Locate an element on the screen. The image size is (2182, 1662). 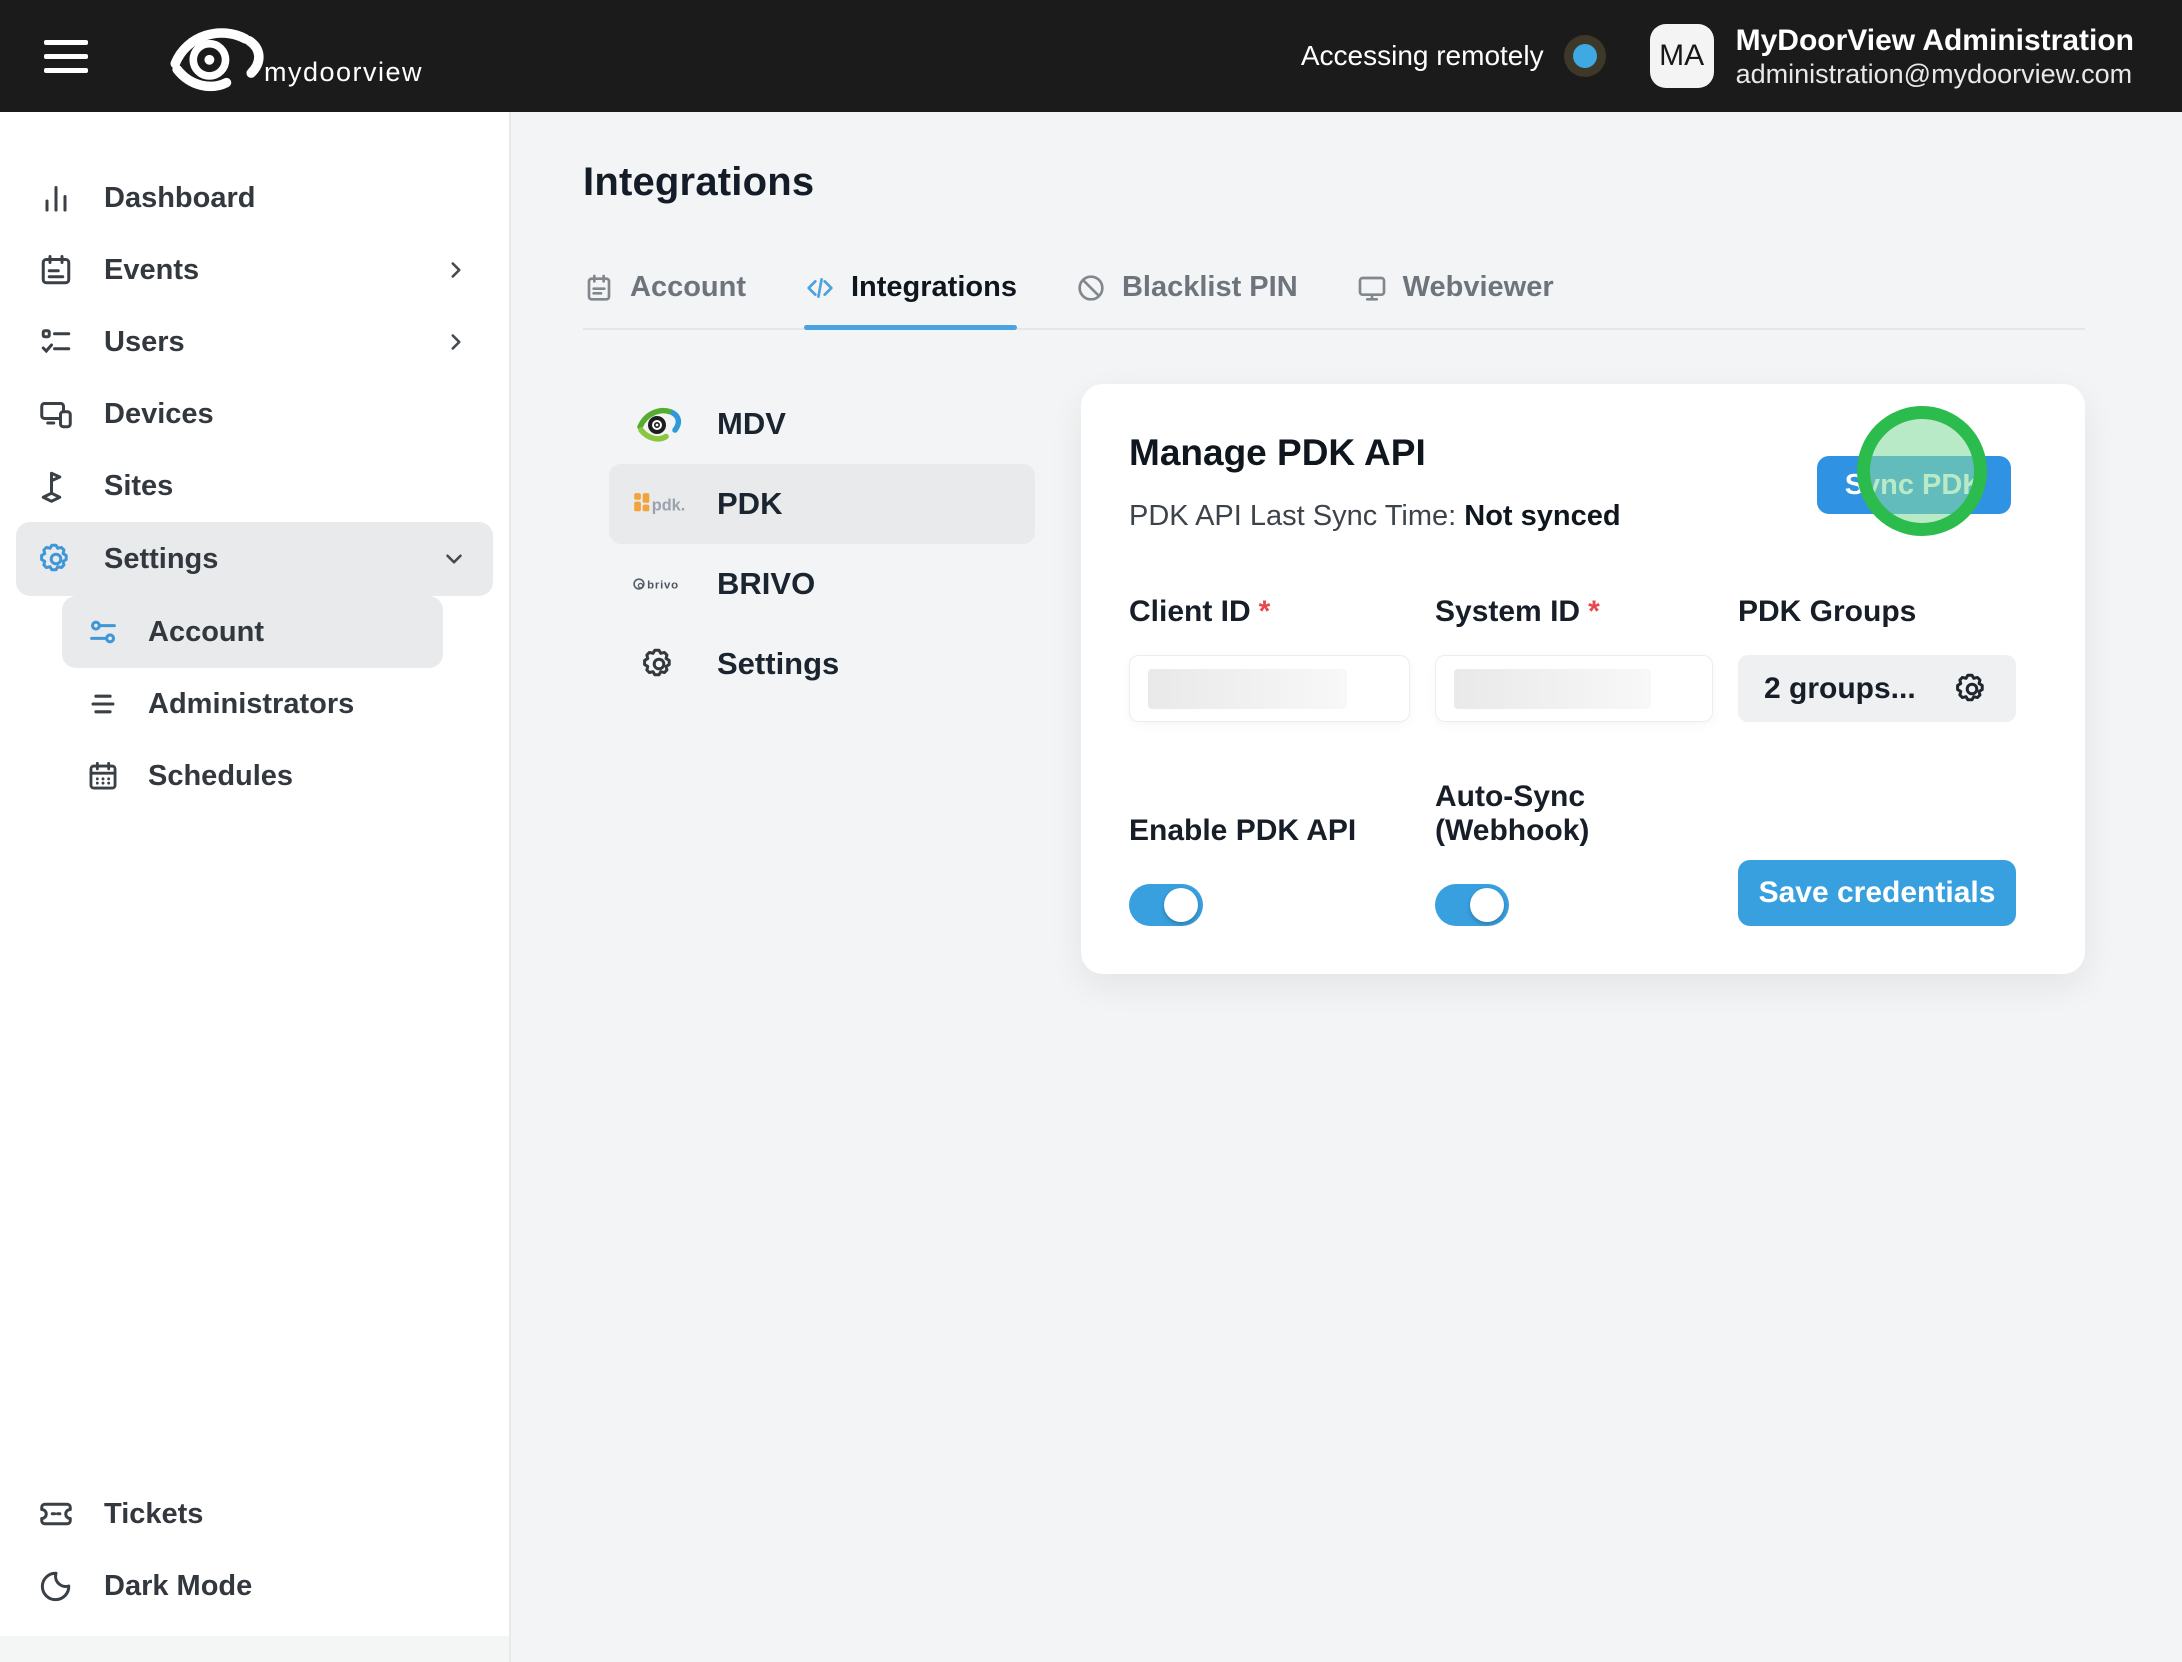
required-asterisk: * is located at coordinates (1594, 611).